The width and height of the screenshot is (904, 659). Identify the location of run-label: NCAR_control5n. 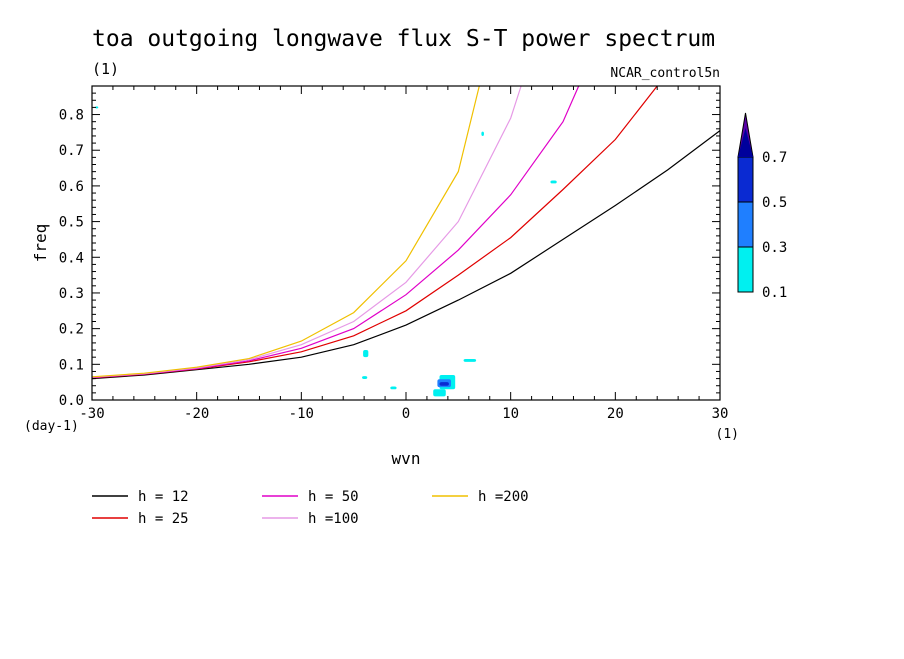
(665, 73).